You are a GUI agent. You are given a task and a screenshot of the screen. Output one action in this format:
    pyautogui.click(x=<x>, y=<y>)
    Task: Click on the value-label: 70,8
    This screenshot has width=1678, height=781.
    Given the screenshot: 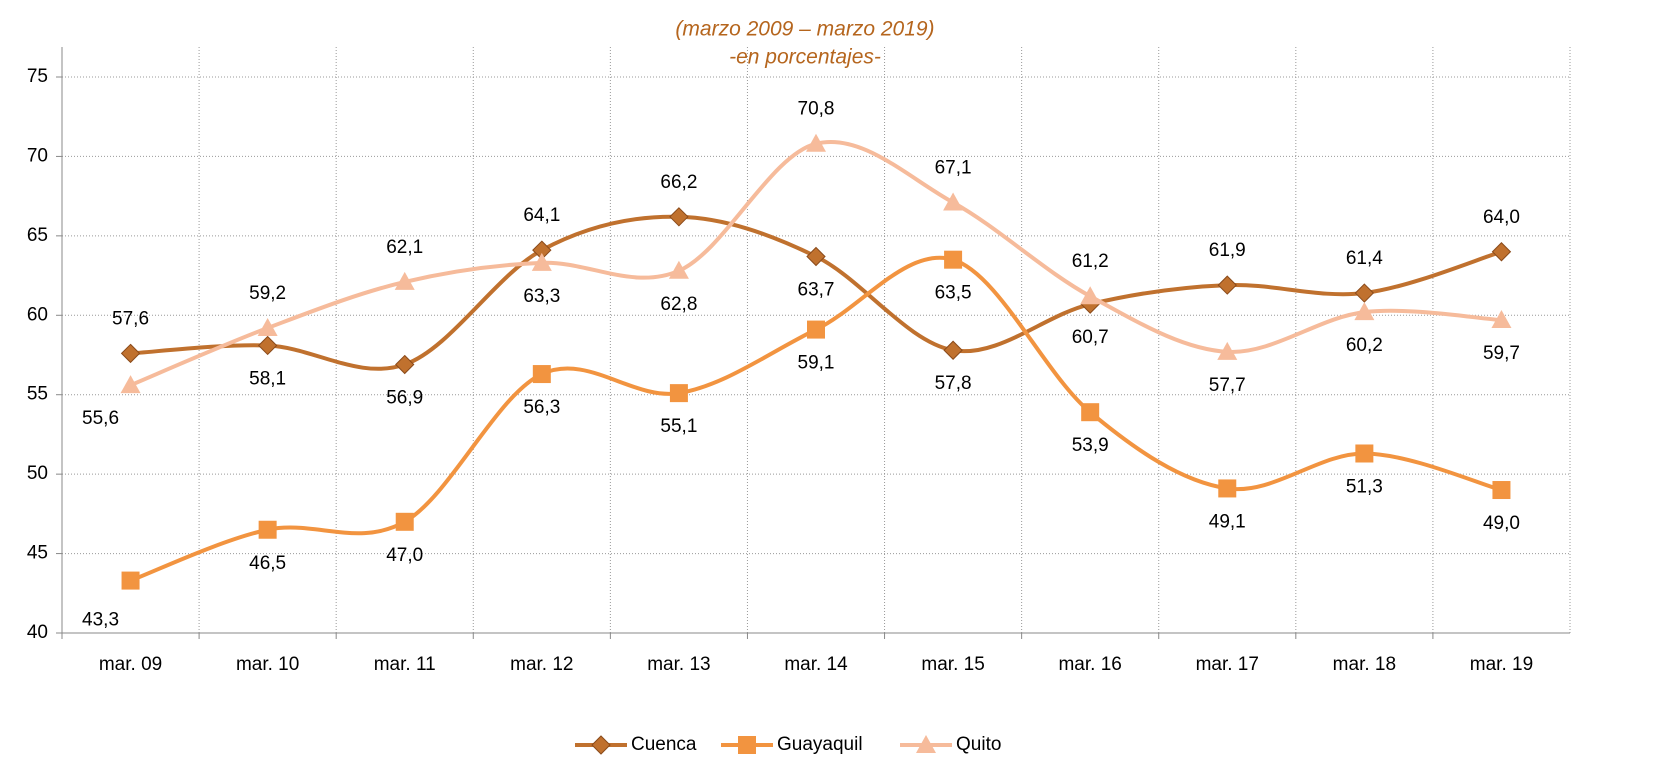 What is the action you would take?
    pyautogui.click(x=816, y=109)
    